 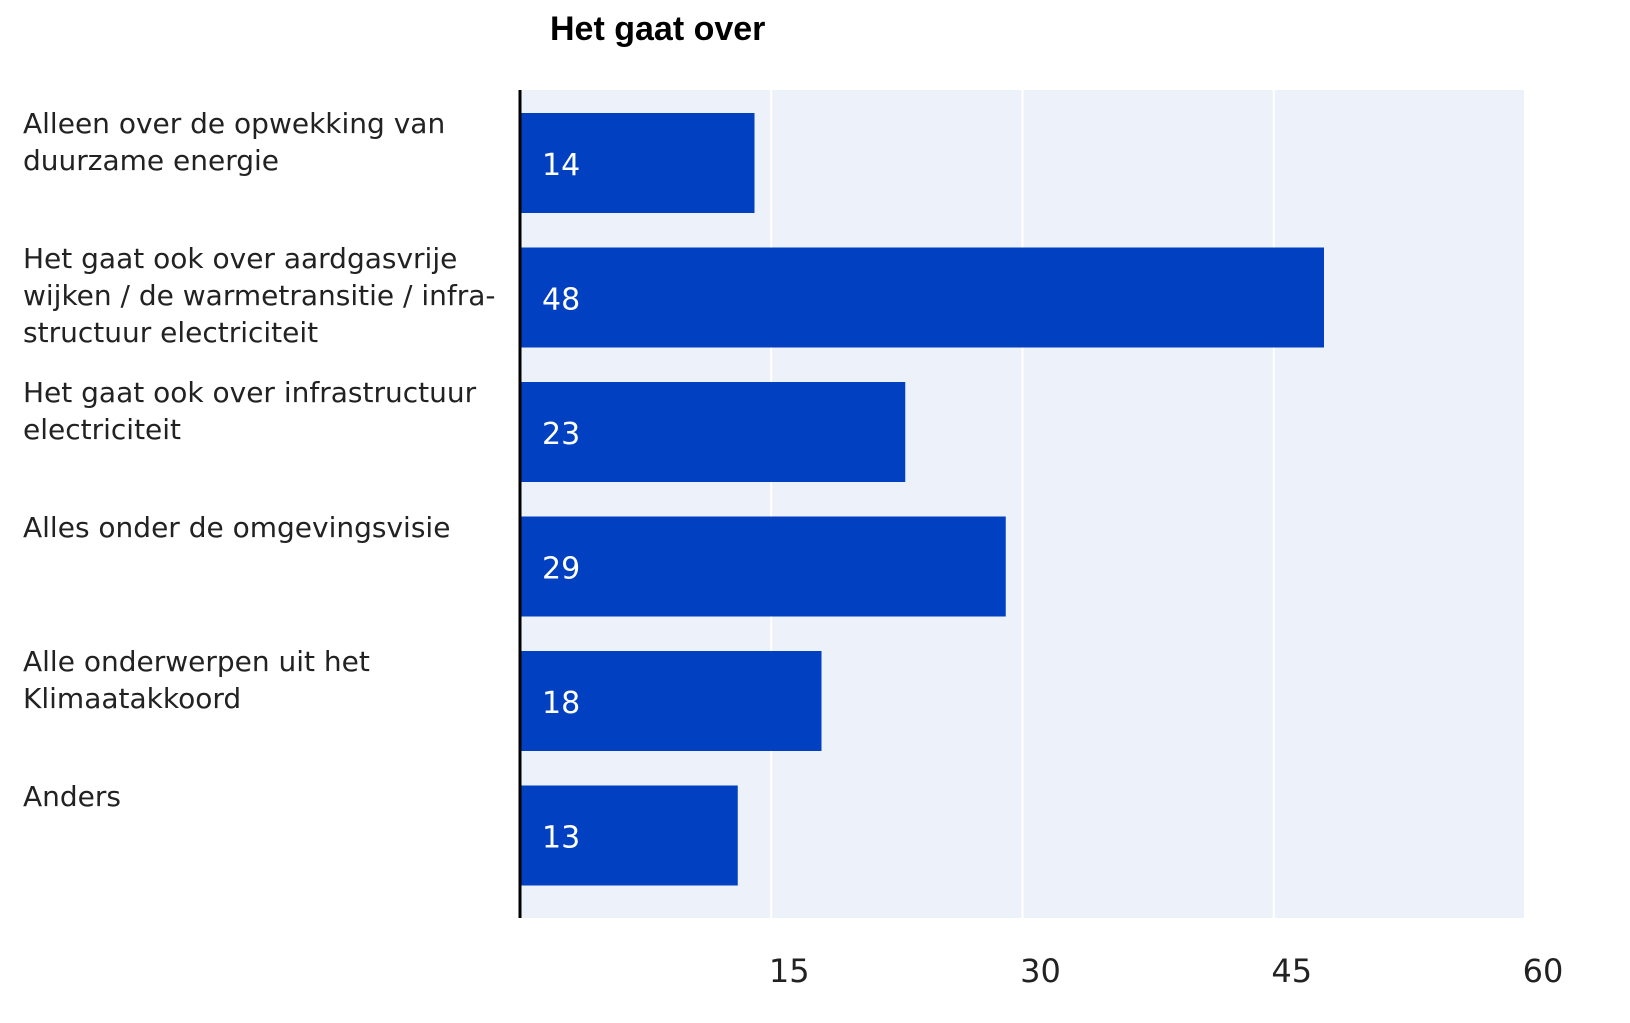 I want to click on value-label: 18, so click(x=561, y=703).